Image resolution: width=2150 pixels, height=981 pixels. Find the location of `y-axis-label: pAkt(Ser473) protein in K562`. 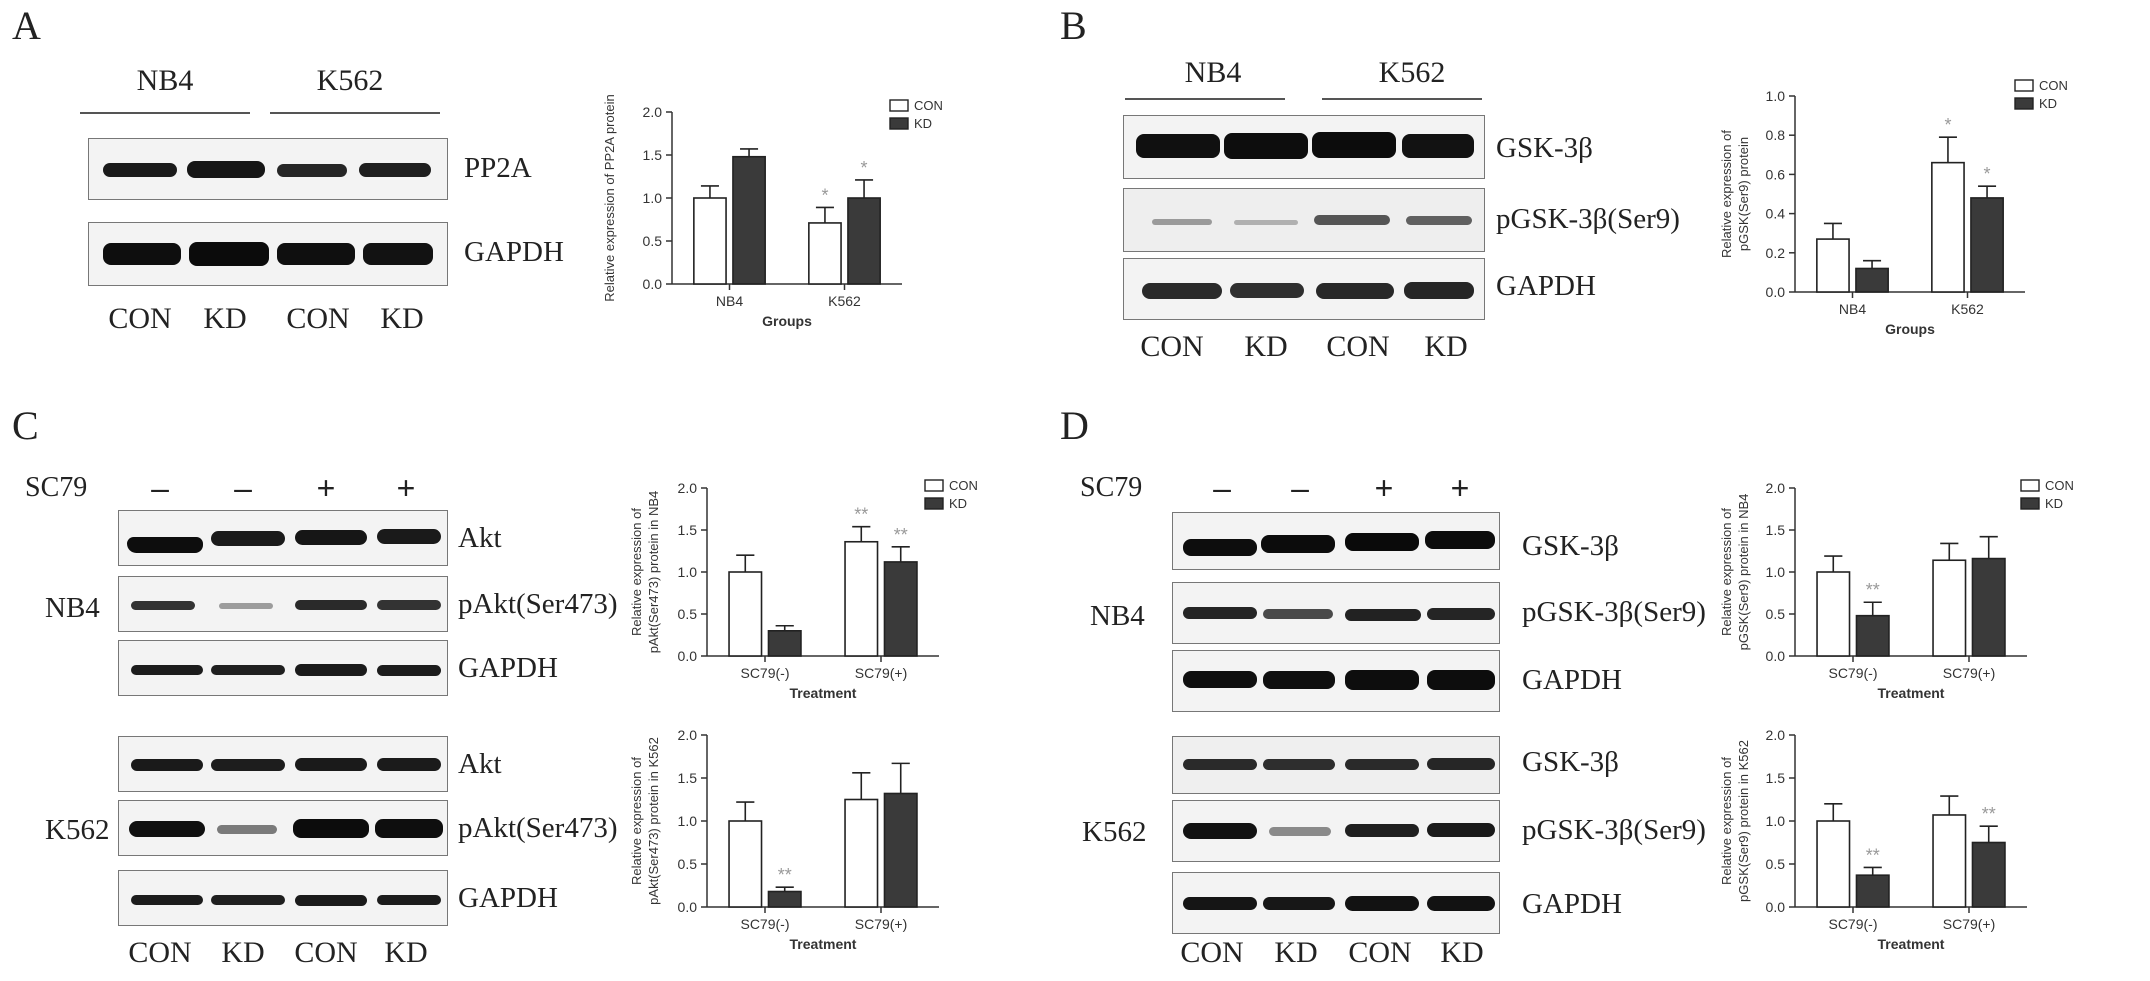

y-axis-label: pAkt(Ser473) protein in K562 is located at coordinates (653, 821).